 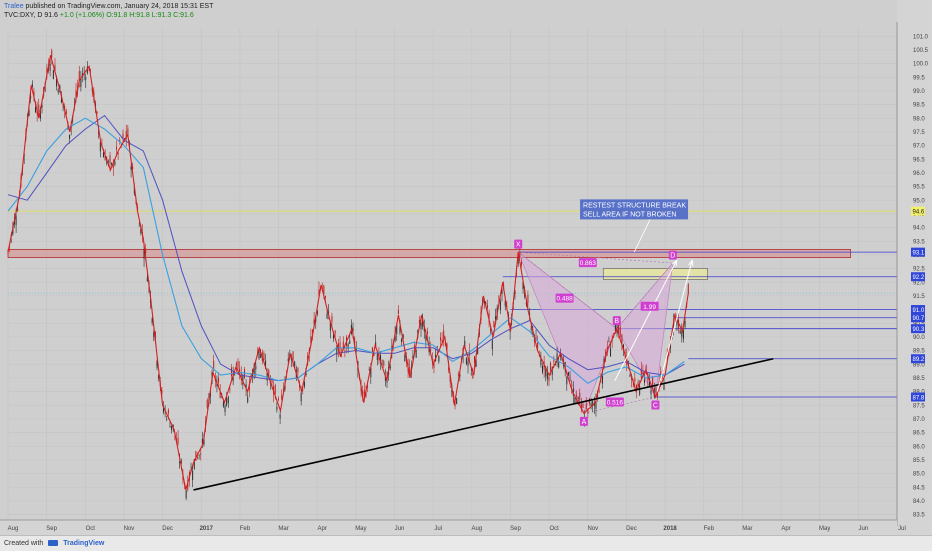 What do you see at coordinates (595, 257) in the screenshot?
I see `pattern-ratio-line` at bounding box center [595, 257].